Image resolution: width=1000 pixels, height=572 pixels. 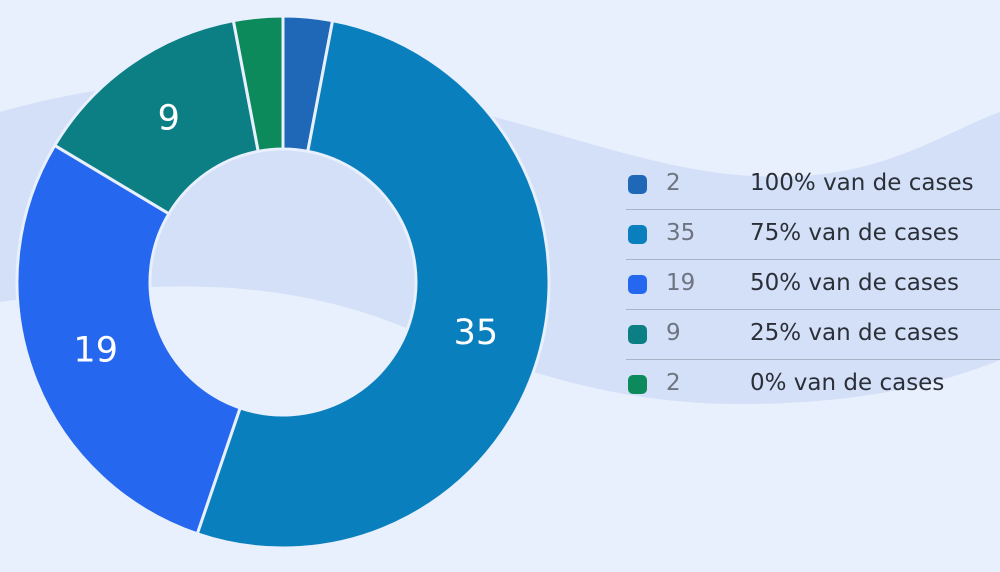 What do you see at coordinates (862, 183) in the screenshot?
I see `legend-label: 100% van de cases` at bounding box center [862, 183].